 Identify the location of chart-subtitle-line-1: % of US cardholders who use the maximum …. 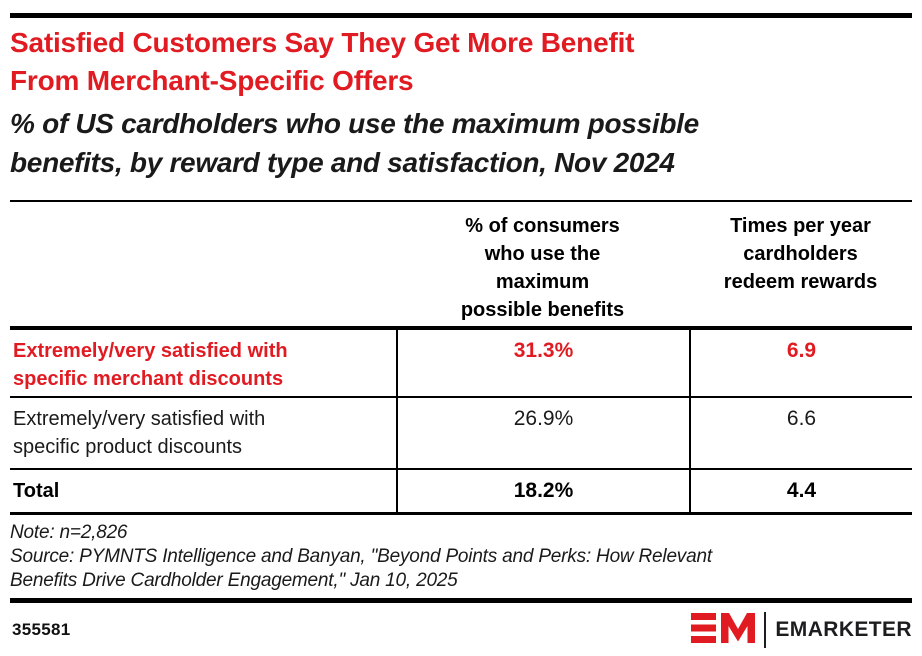
(354, 123).